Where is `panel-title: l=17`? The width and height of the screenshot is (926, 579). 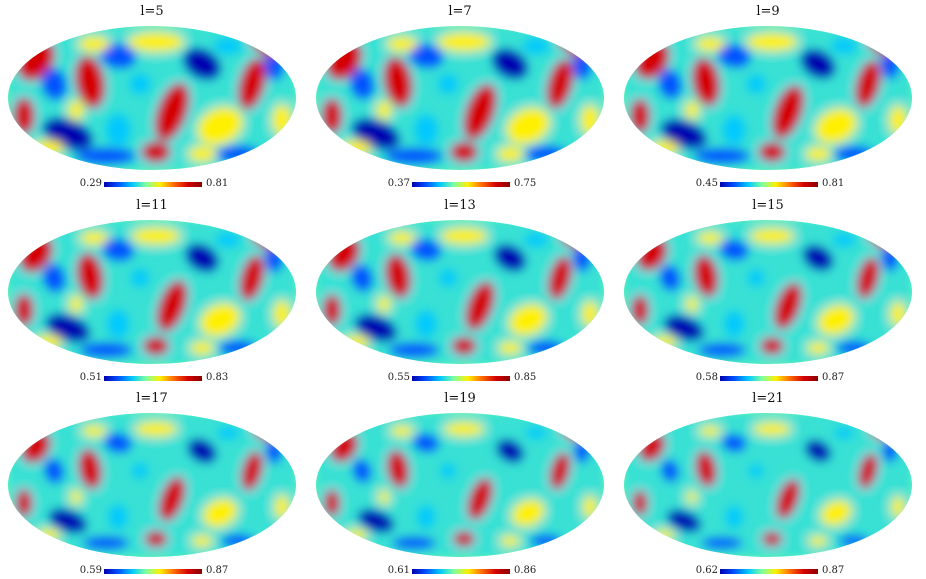 panel-title: l=17 is located at coordinates (152, 398).